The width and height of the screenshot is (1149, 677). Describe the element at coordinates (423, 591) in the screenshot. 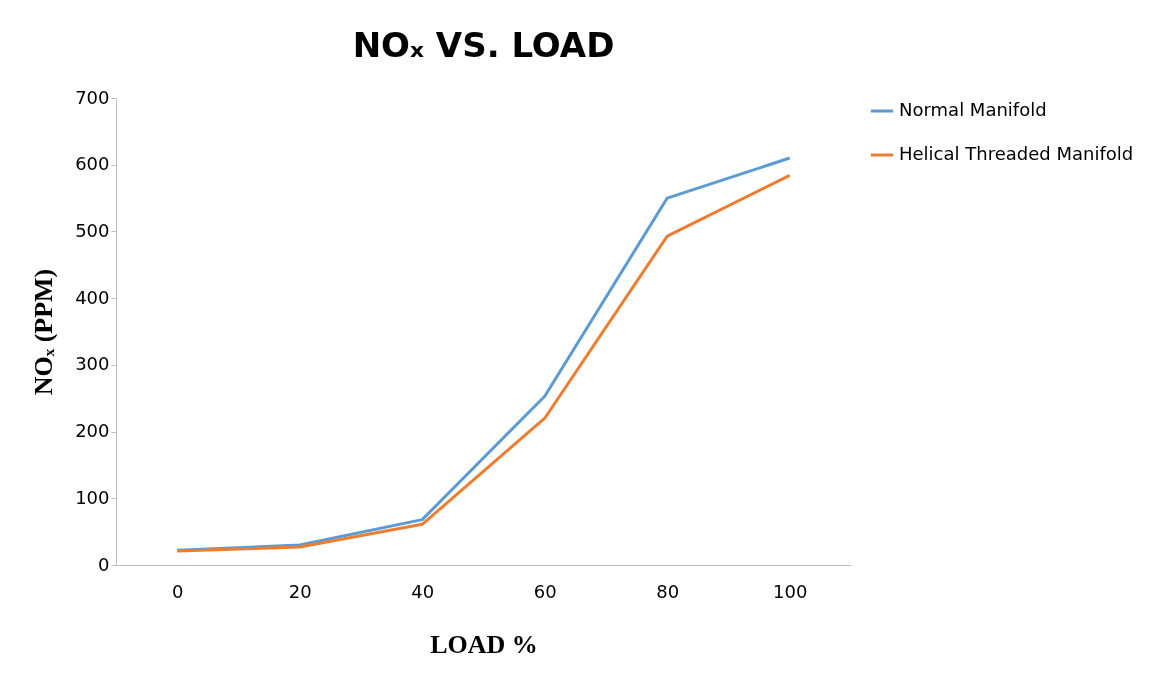

I see `x-tick-label: 40` at that location.